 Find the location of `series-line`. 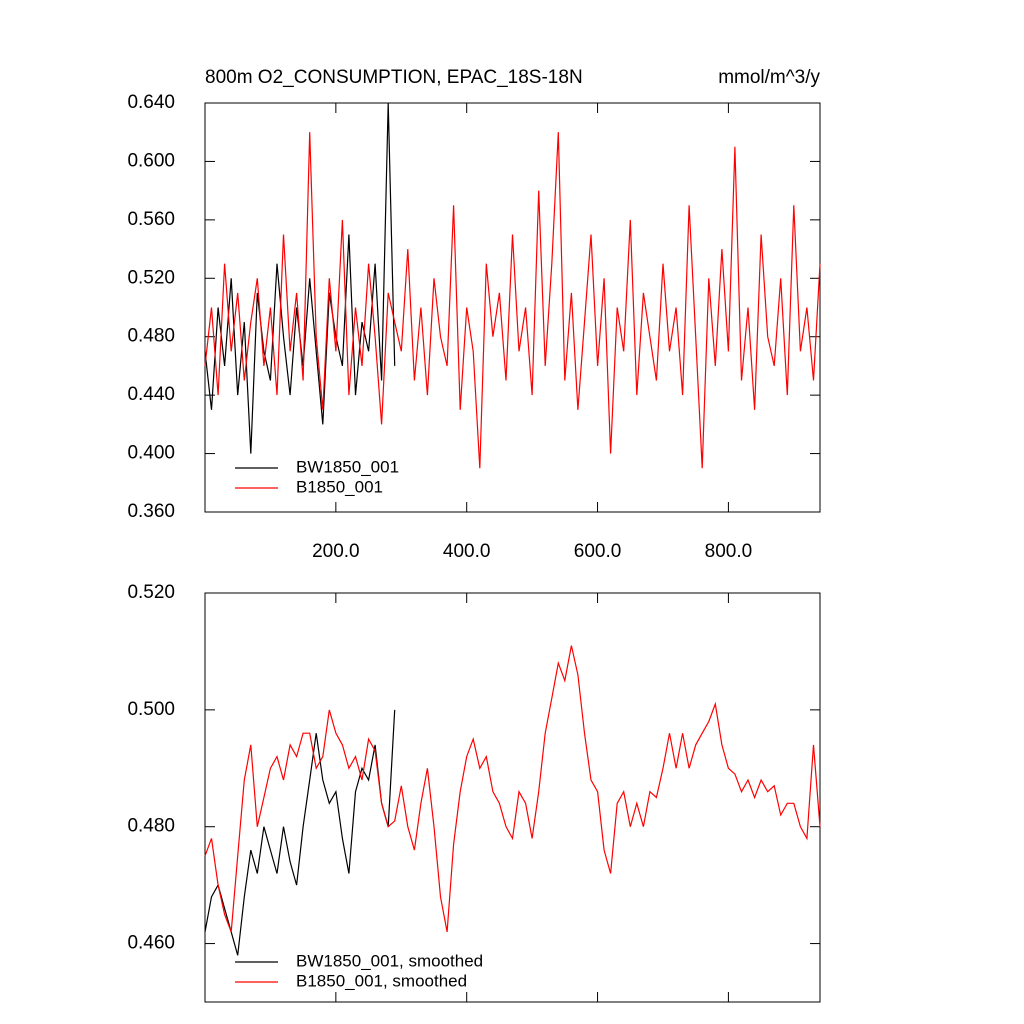

series-line is located at coordinates (300, 278).